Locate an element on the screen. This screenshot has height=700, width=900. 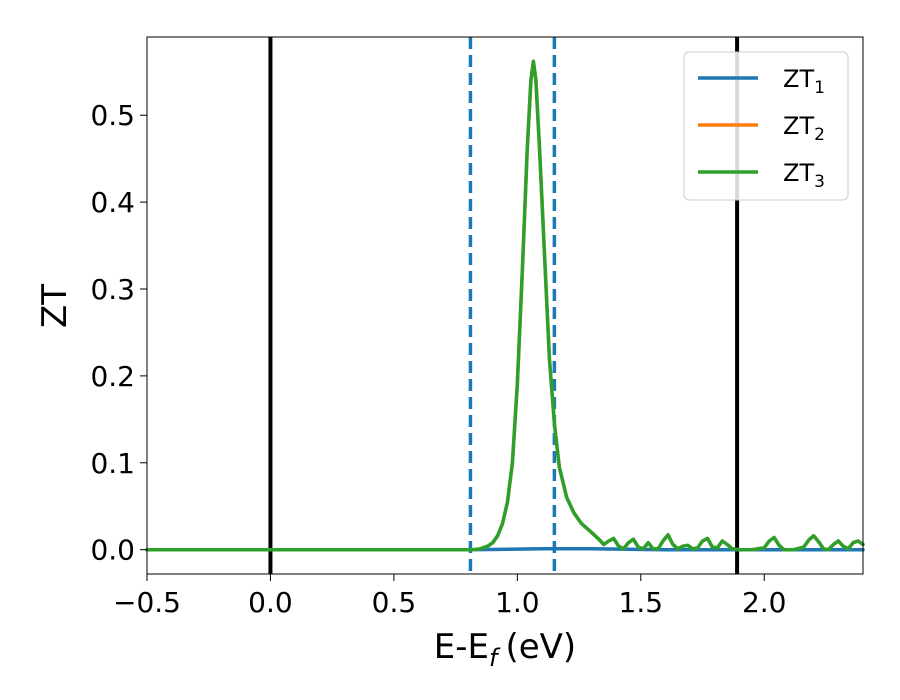
legend-label-3: ZT3 is located at coordinates (804, 175).